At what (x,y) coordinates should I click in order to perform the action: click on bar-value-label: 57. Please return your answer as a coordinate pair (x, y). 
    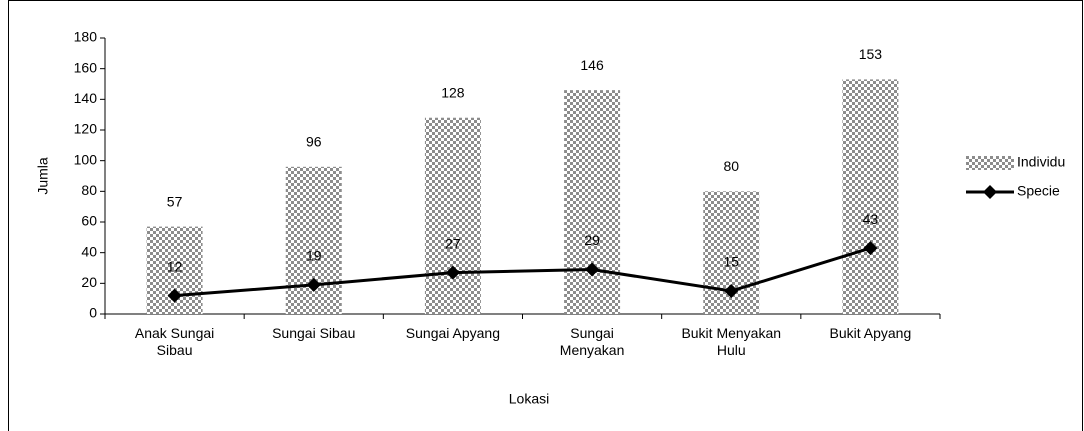
    Looking at the image, I should click on (175, 201).